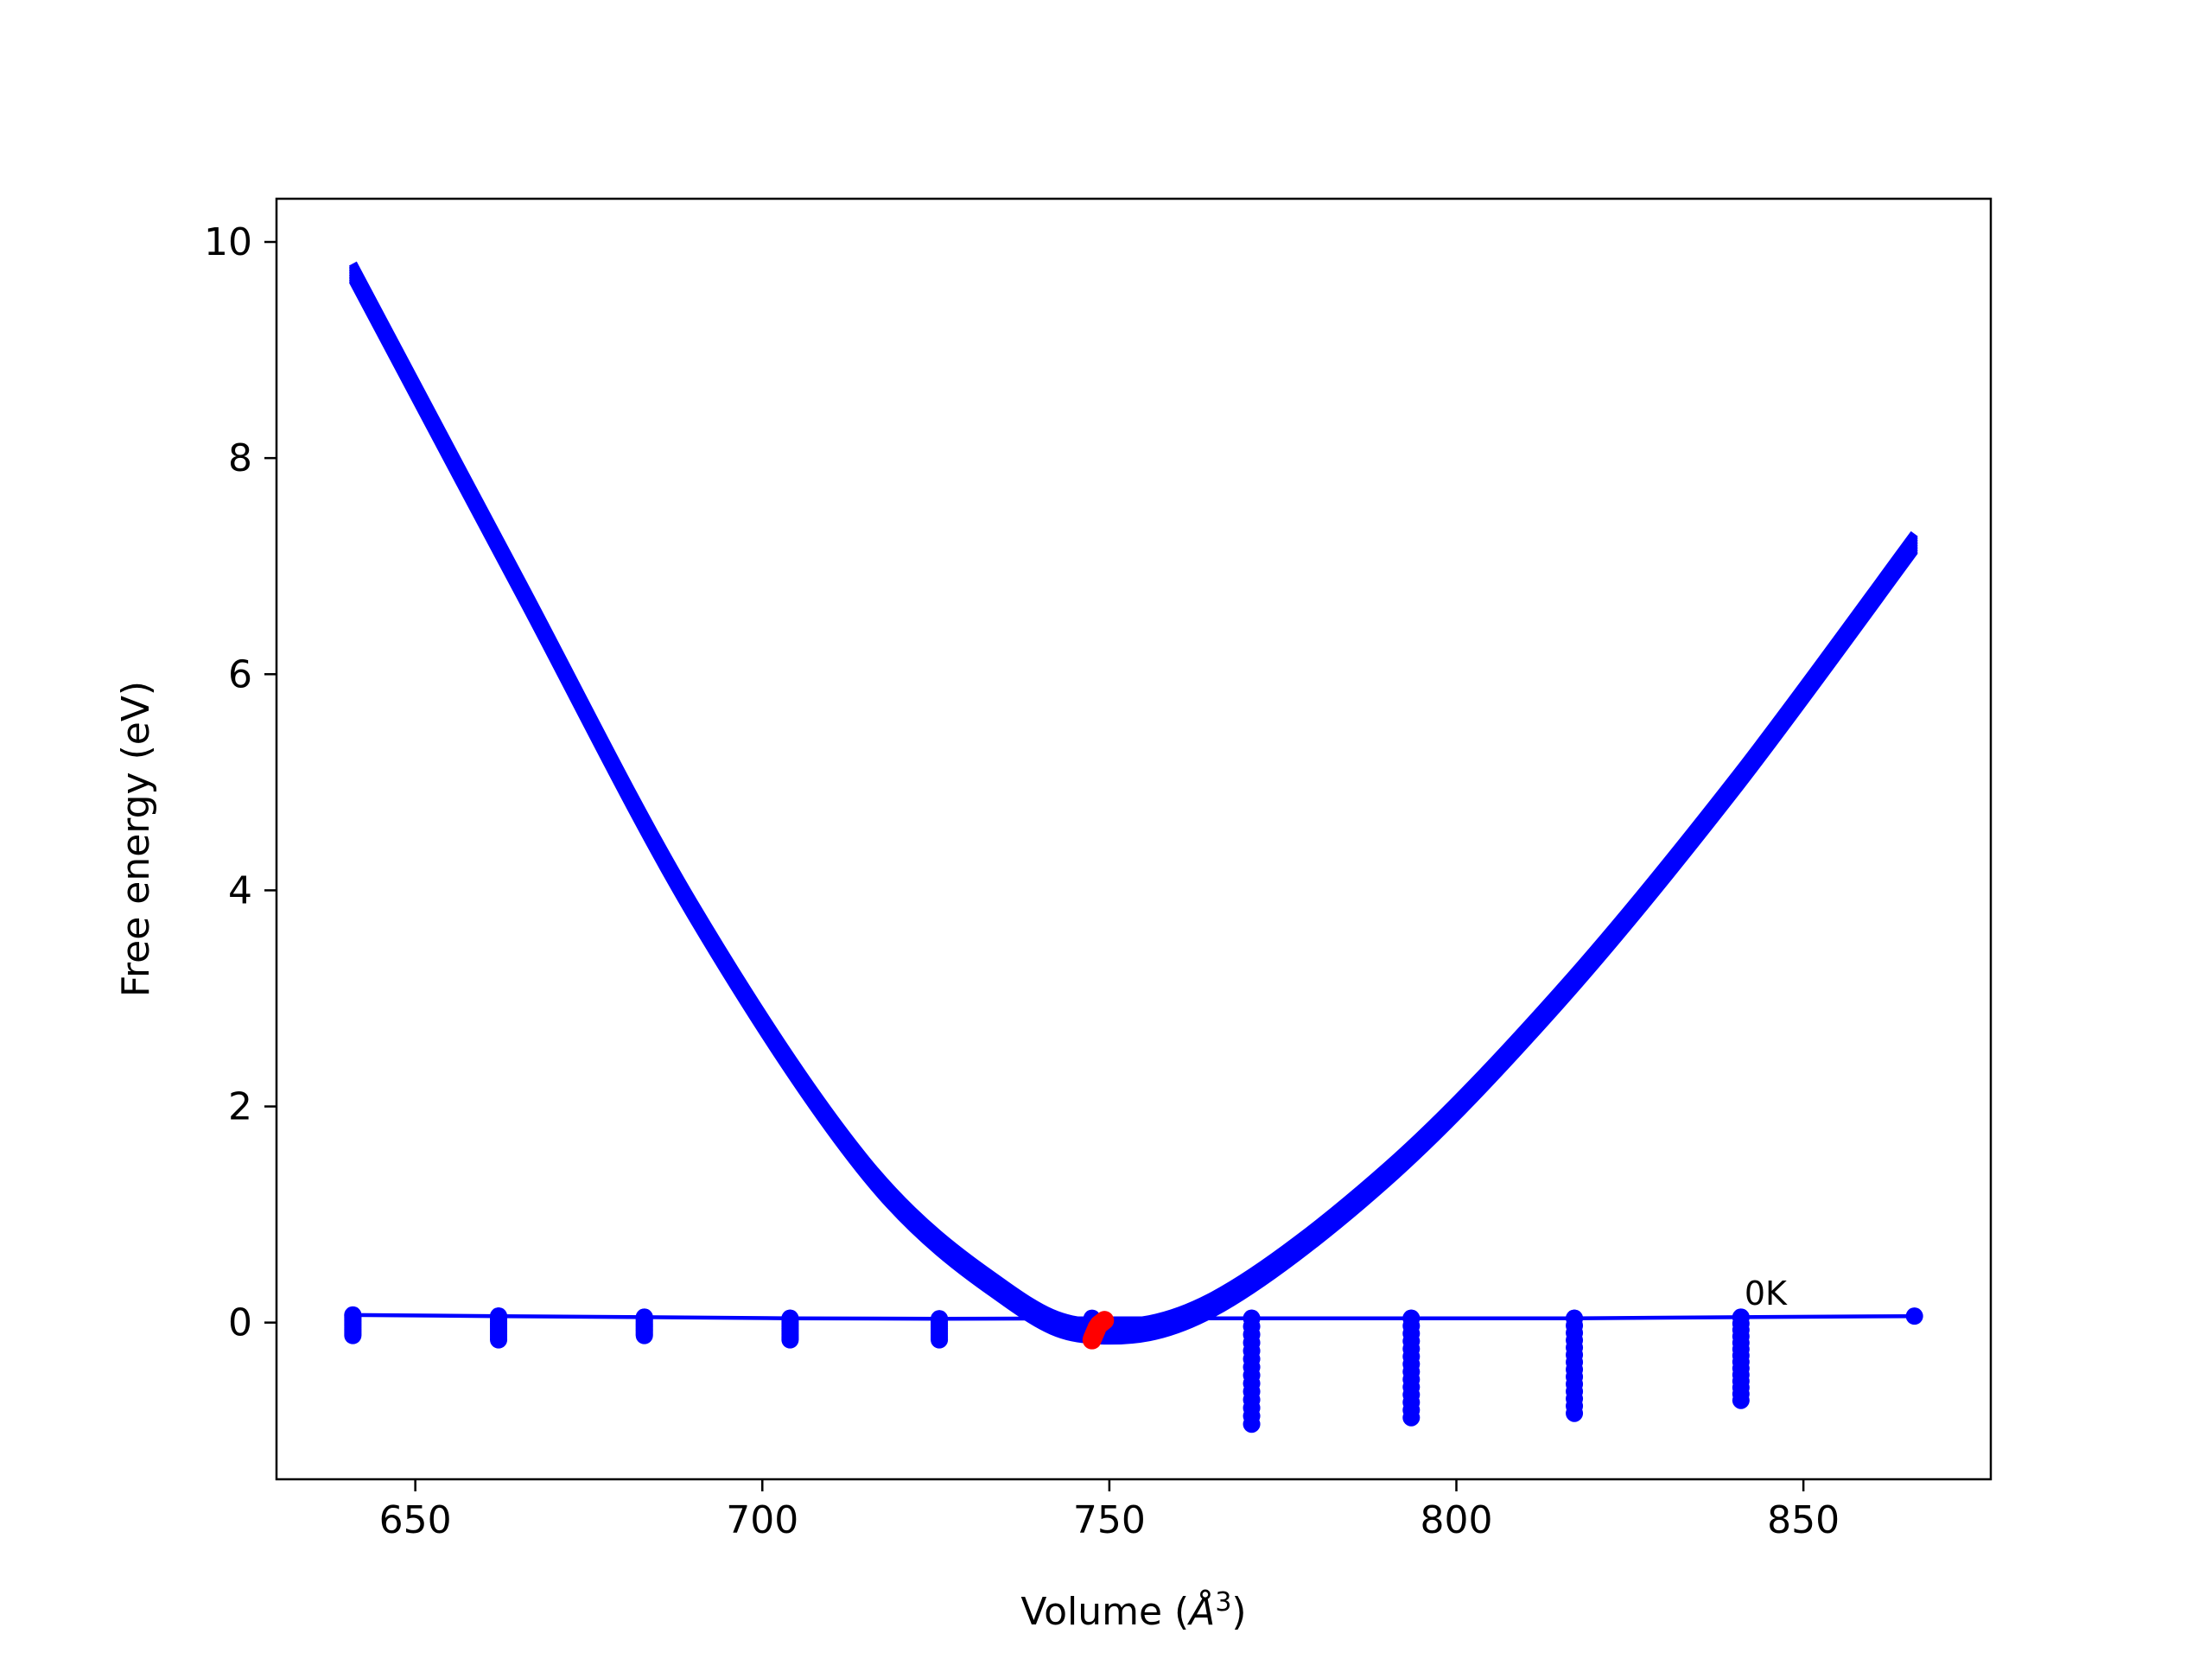 This screenshot has height=1659, width=2212. What do you see at coordinates (1109, 1520) in the screenshot?
I see `x-tick-label: 750` at bounding box center [1109, 1520].